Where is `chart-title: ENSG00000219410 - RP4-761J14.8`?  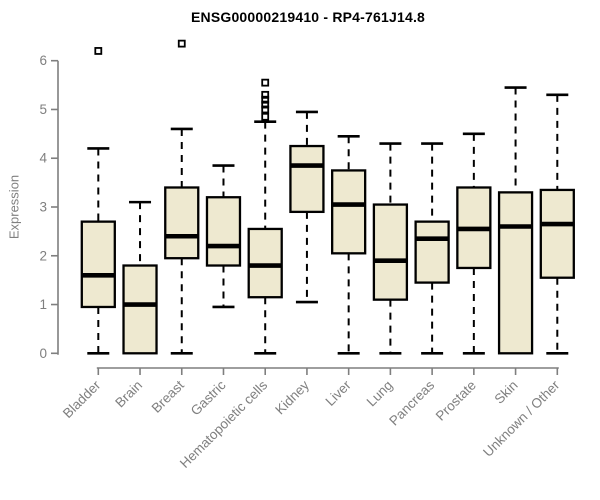 chart-title: ENSG00000219410 - RP4-761J14.8 is located at coordinates (308, 17).